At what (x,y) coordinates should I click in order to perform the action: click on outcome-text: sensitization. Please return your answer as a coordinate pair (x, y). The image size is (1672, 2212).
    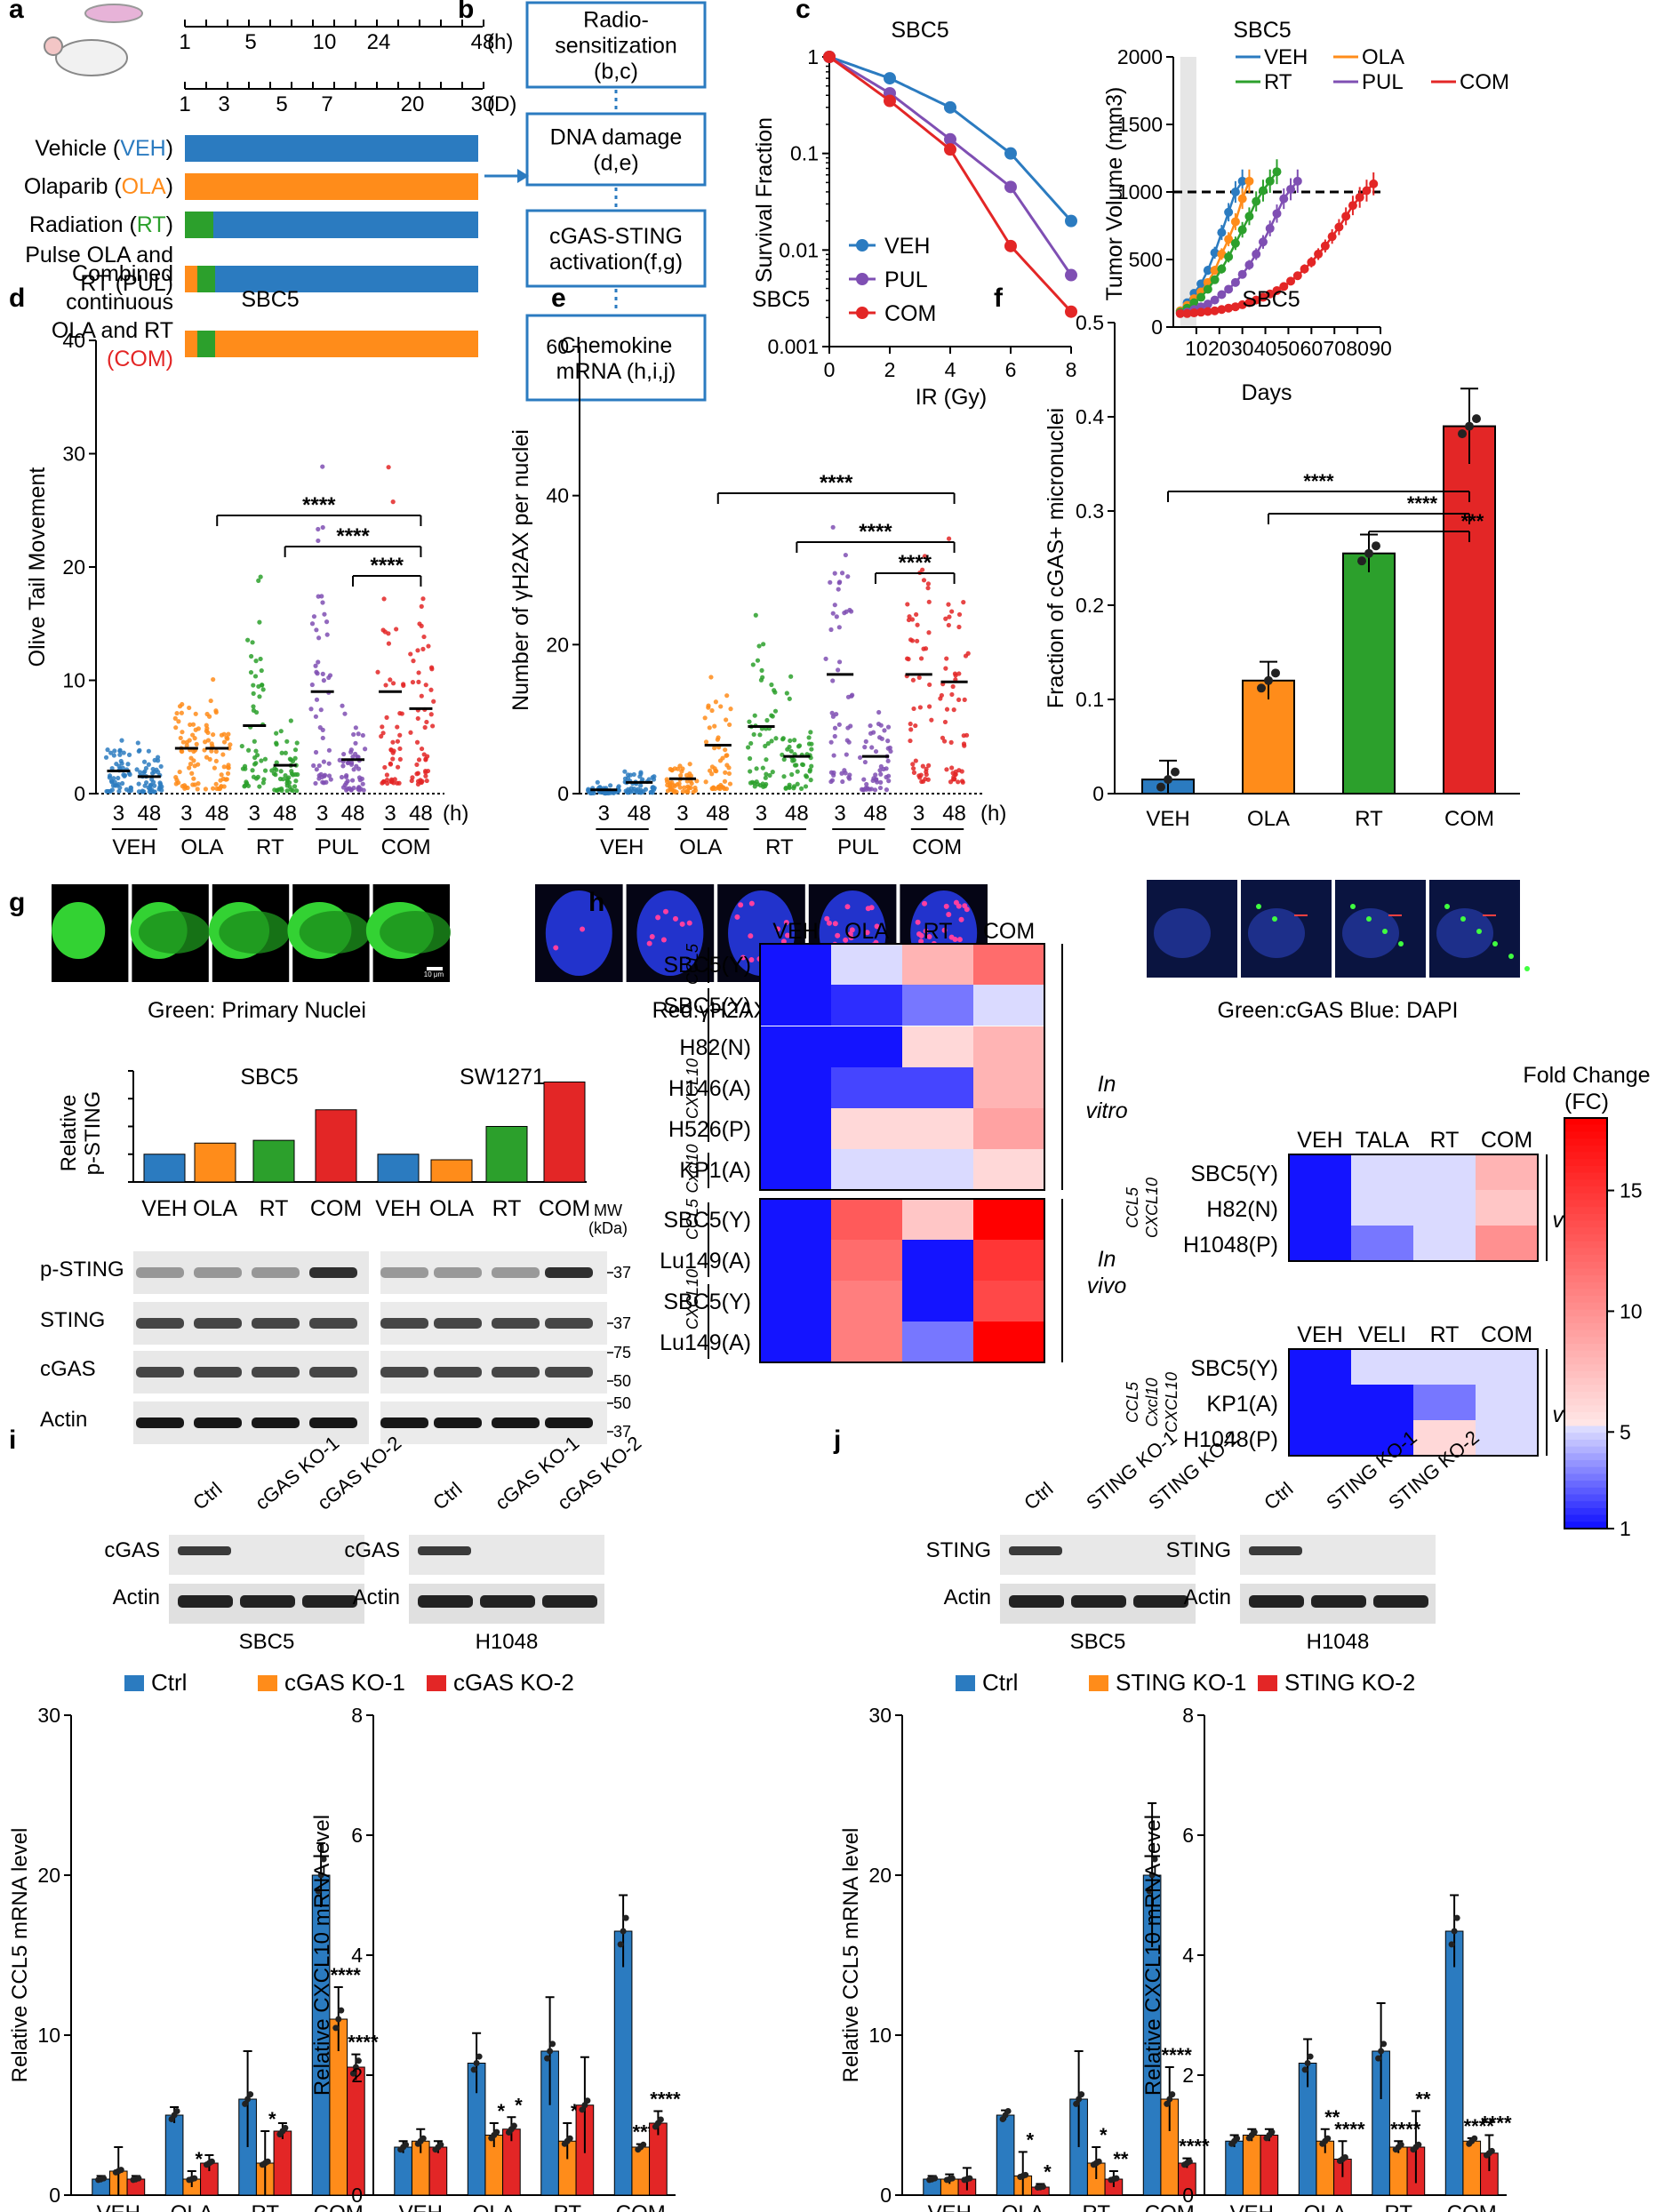
    Looking at the image, I should click on (616, 46).